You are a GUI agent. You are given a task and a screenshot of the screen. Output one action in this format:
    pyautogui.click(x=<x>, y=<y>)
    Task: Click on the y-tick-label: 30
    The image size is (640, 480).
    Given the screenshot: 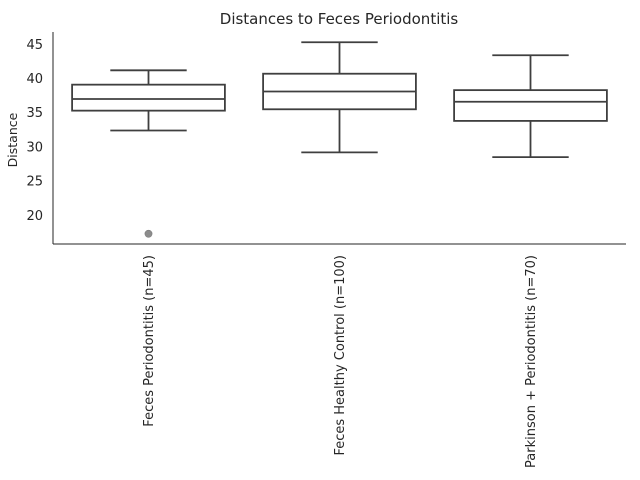 What is the action you would take?
    pyautogui.click(x=34, y=147)
    